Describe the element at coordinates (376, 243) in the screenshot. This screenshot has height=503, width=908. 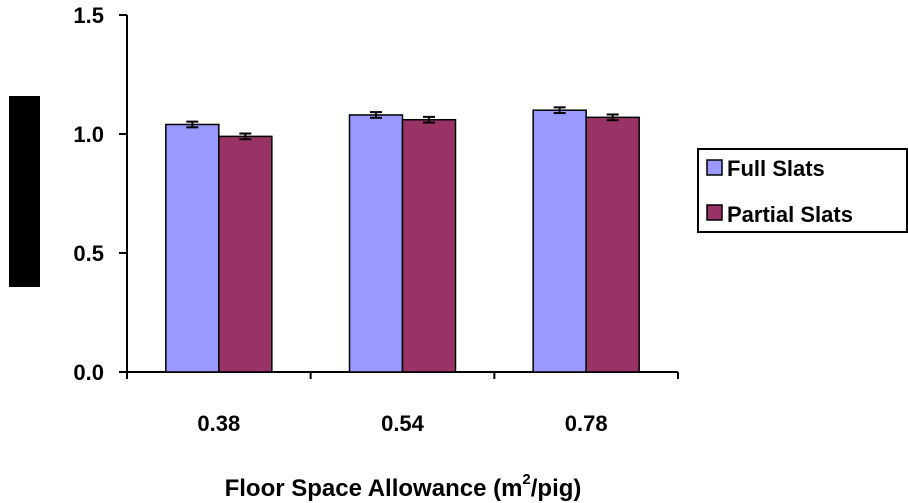
I see `bar-full-slats-0.54` at that location.